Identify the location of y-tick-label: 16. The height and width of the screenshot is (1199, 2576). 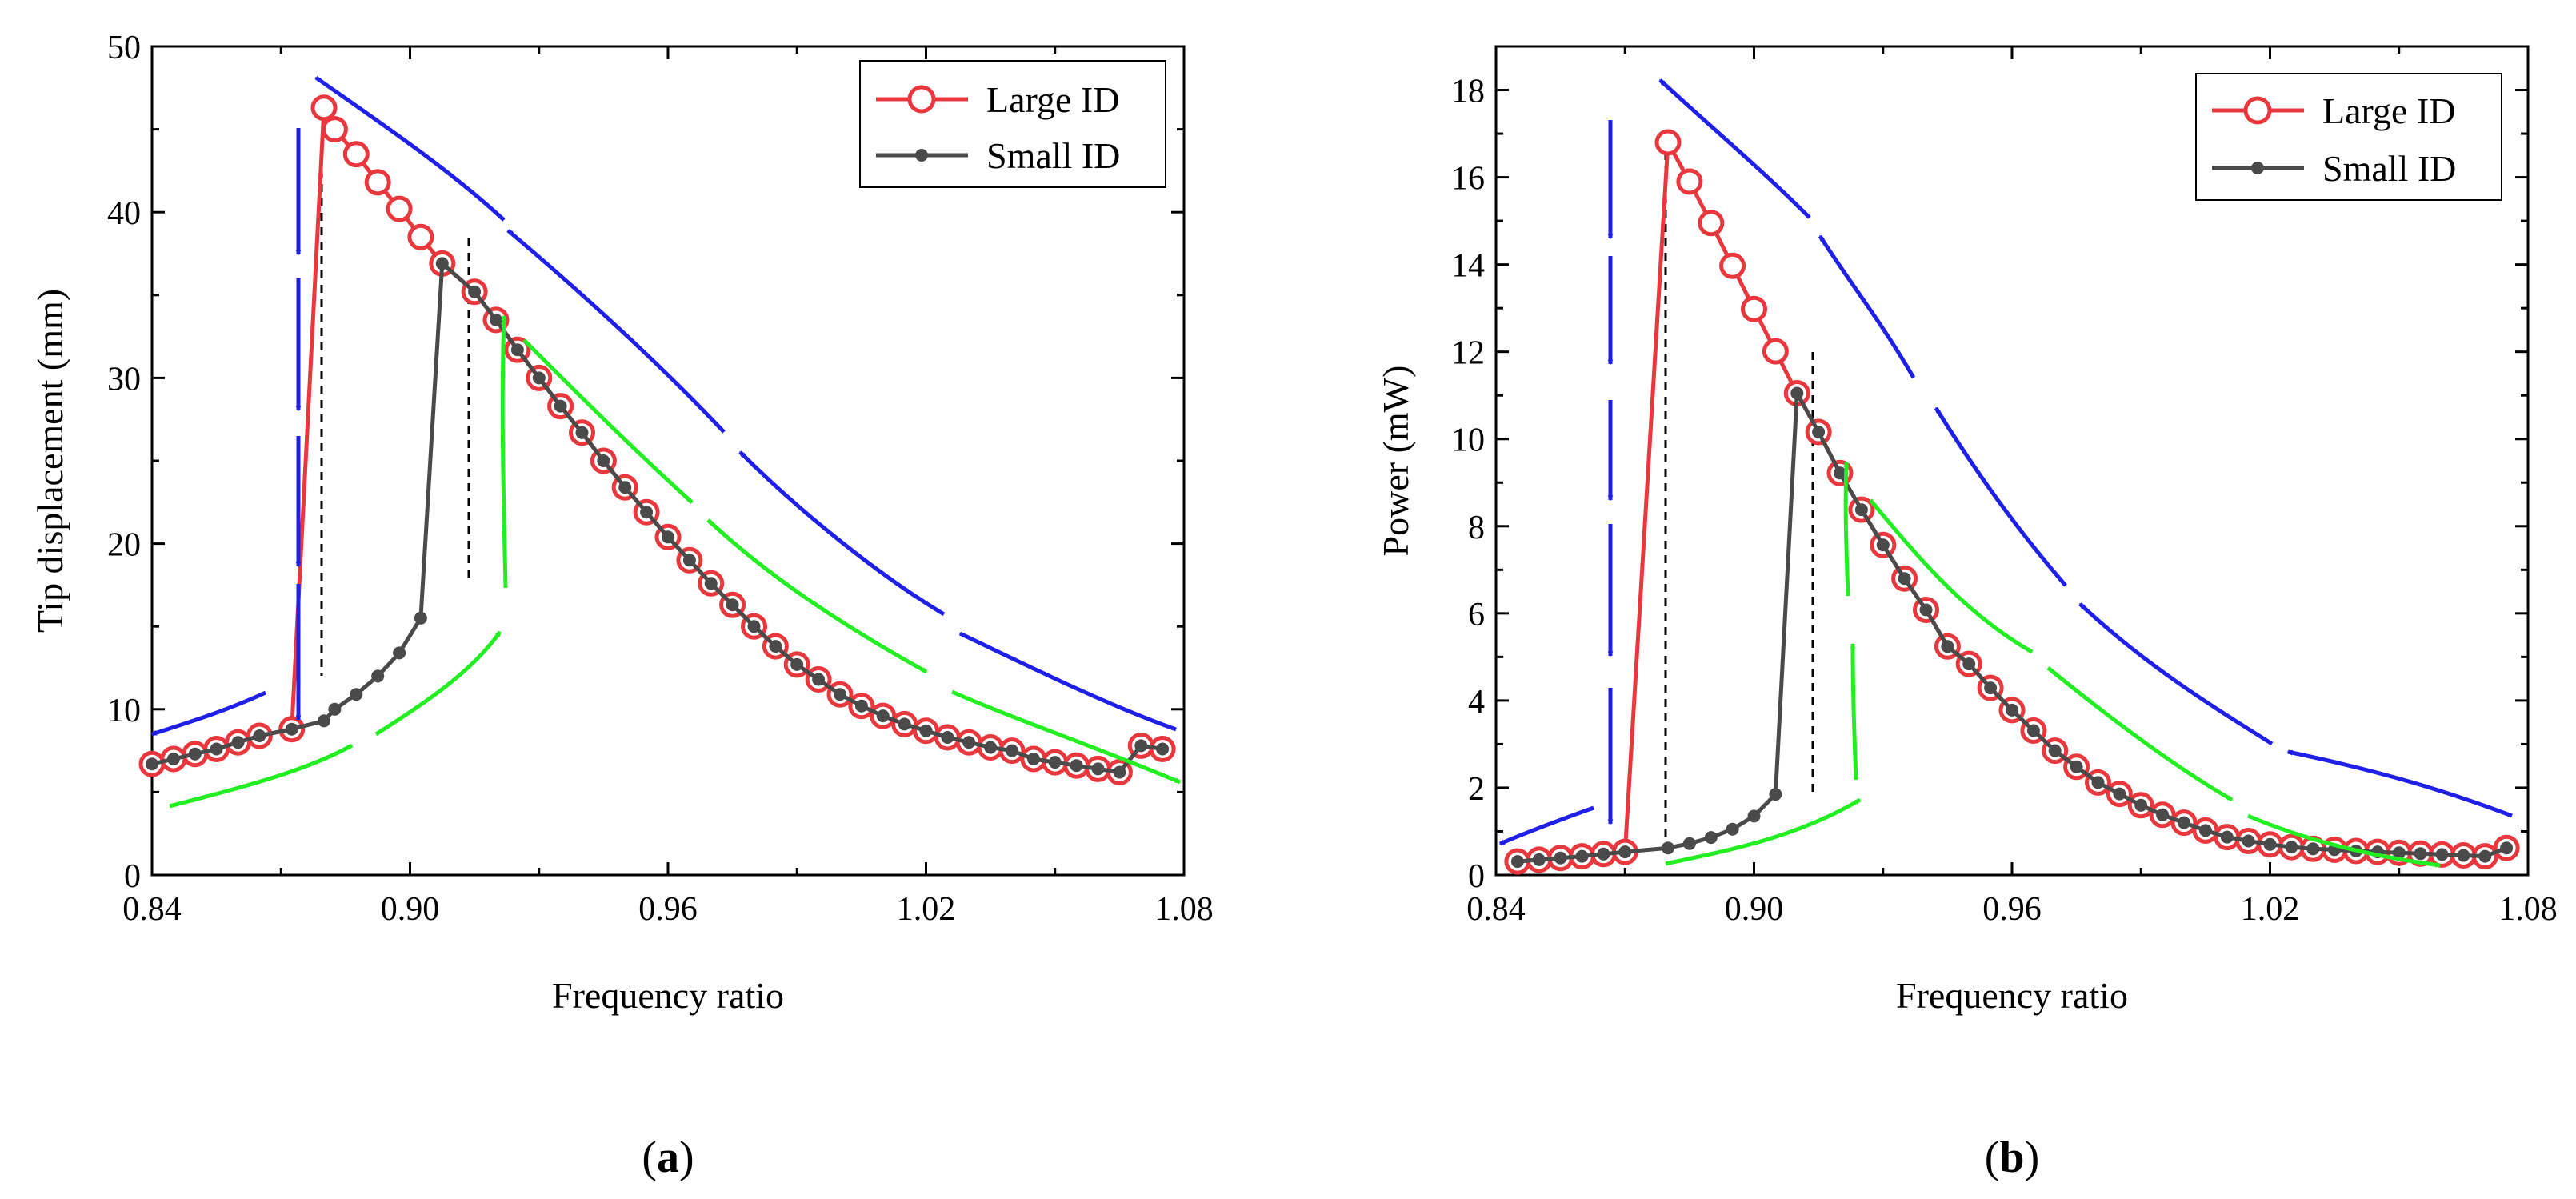
(1468, 179).